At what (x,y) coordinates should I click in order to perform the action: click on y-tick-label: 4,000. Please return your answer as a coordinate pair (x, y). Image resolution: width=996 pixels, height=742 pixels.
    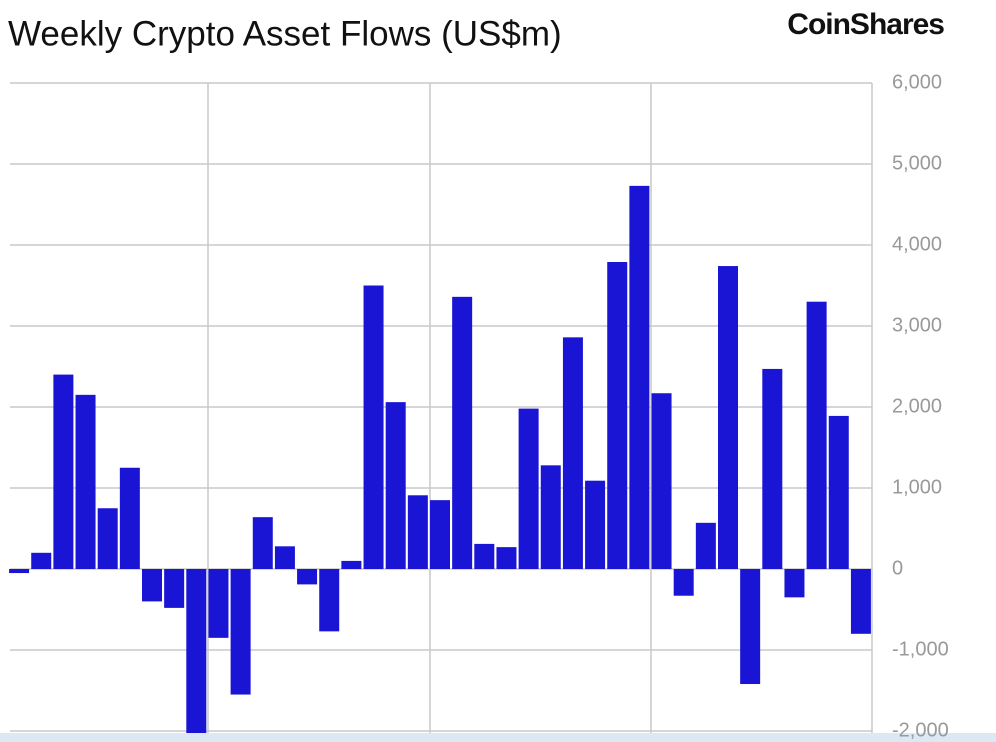
    Looking at the image, I should click on (917, 244).